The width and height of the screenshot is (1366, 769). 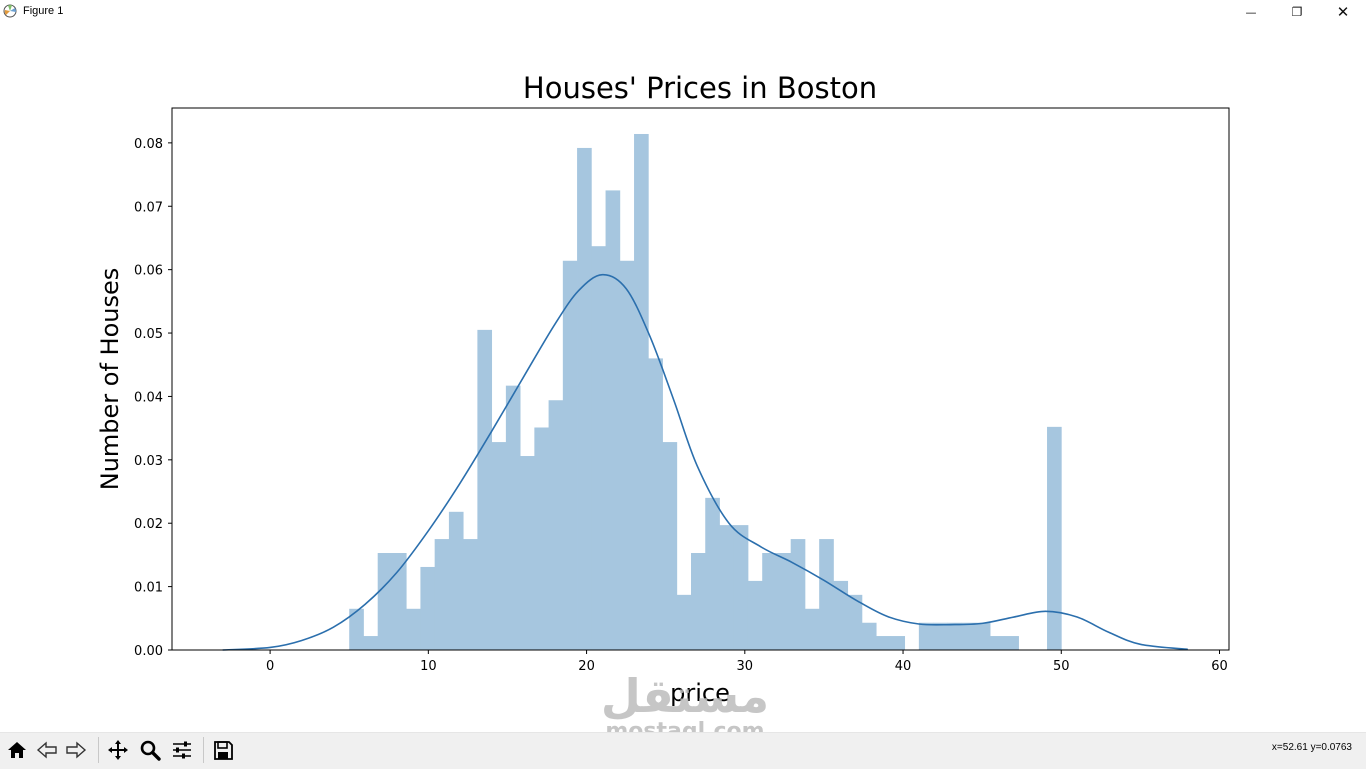 What do you see at coordinates (1219, 666) in the screenshot?
I see `x-tick-label: 60` at bounding box center [1219, 666].